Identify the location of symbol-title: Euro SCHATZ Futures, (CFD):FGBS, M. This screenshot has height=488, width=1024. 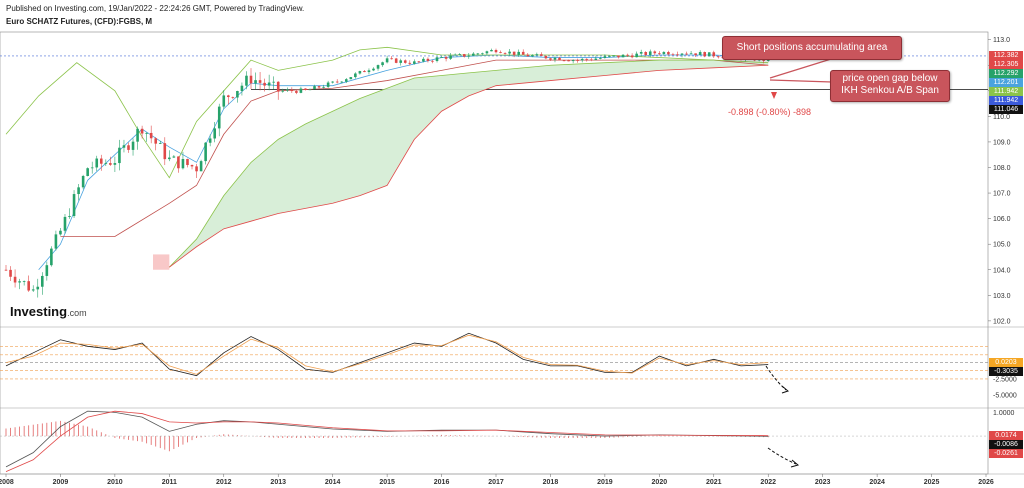
(79, 21).